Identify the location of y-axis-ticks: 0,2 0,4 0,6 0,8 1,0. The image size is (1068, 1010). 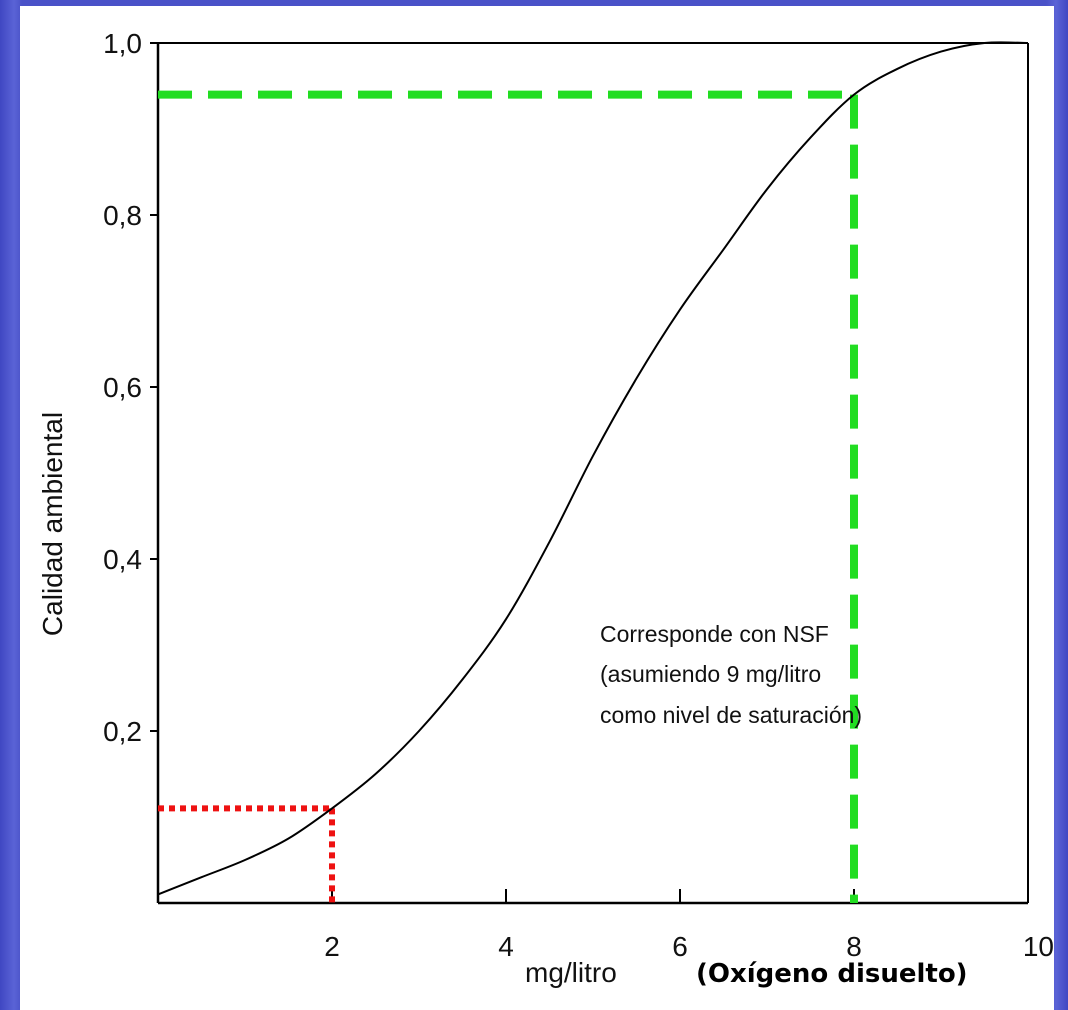
(130, 387).